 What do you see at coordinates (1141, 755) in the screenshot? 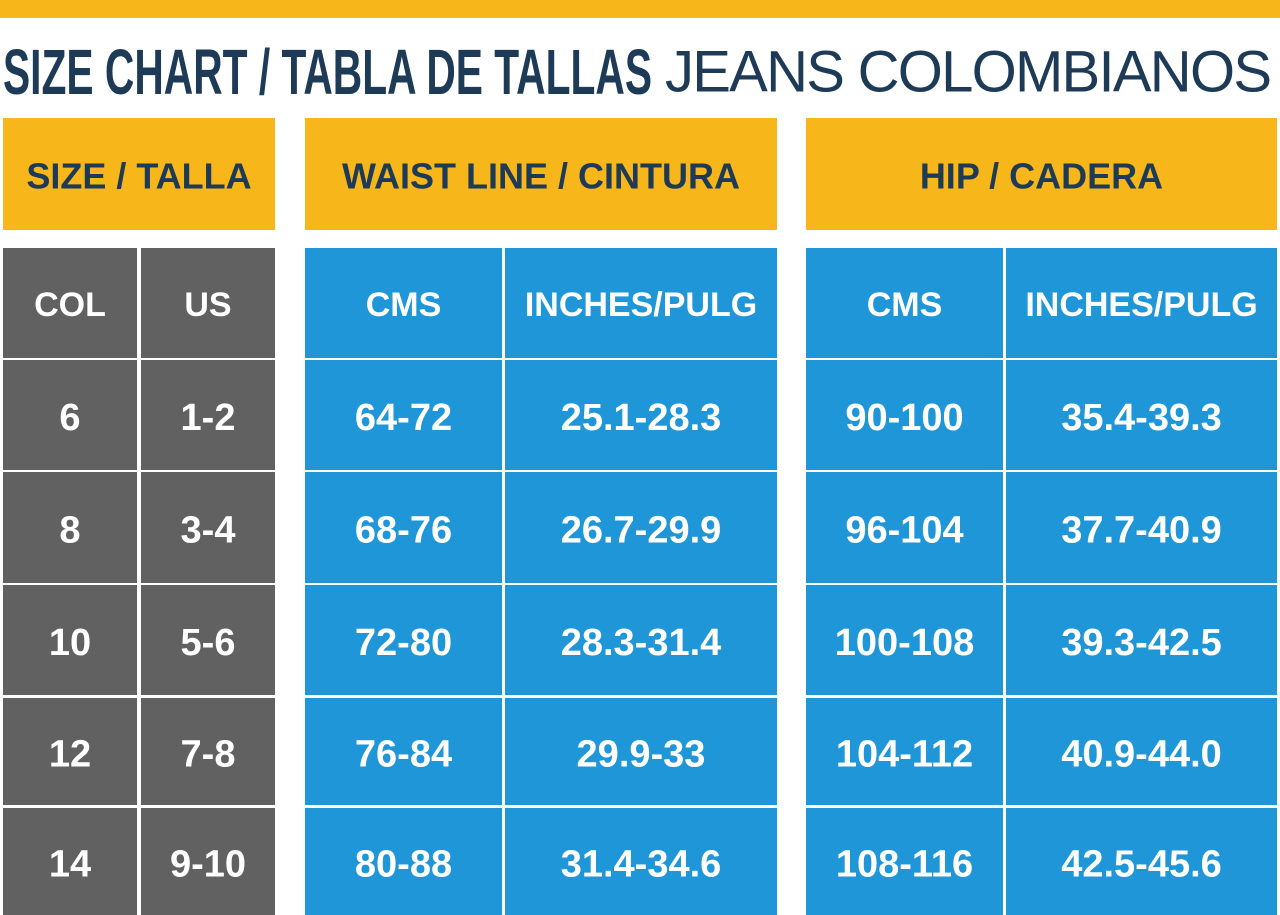
I see `cell: 40.9-44.0` at bounding box center [1141, 755].